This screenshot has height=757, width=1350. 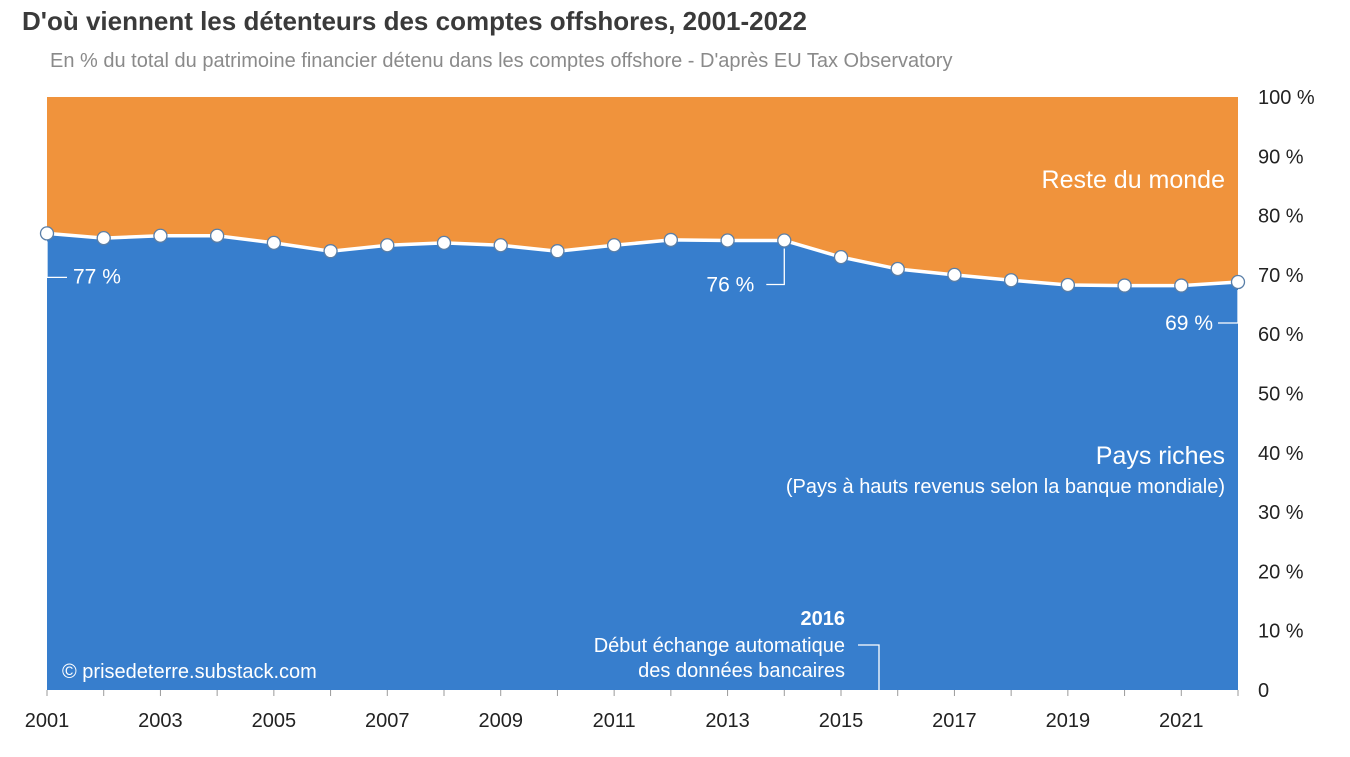 What do you see at coordinates (557, 251) in the screenshot?
I see `data-point-2010` at bounding box center [557, 251].